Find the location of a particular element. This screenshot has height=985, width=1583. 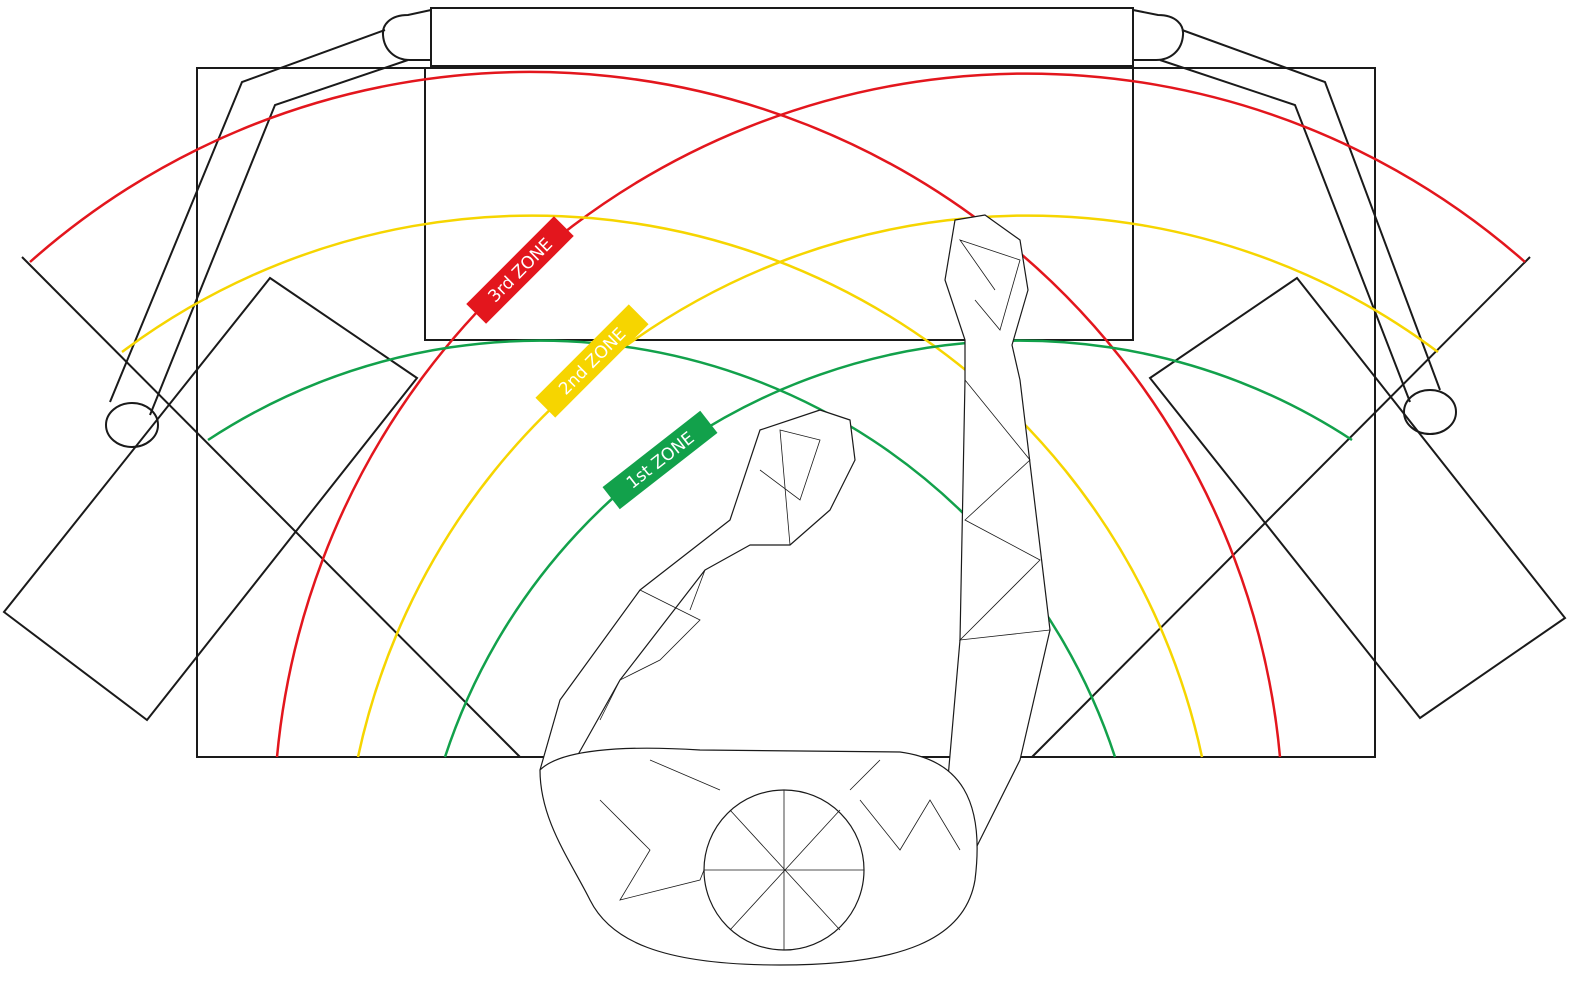

monitor-bar is located at coordinates (782, 37).